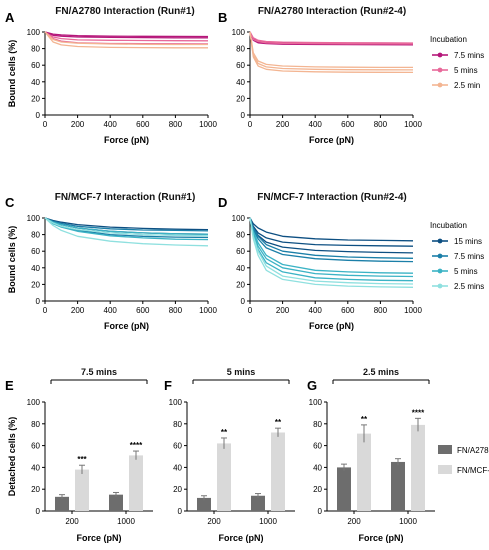 This screenshot has width=489, height=550. Describe the element at coordinates (136, 445) in the screenshot. I see `significance-marker: ****` at that location.